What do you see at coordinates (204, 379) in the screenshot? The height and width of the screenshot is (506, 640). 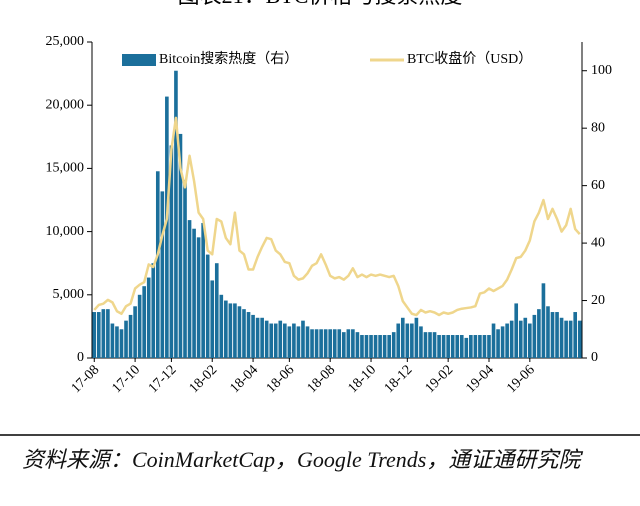 I see `x-tick-label: 18-02` at bounding box center [204, 379].